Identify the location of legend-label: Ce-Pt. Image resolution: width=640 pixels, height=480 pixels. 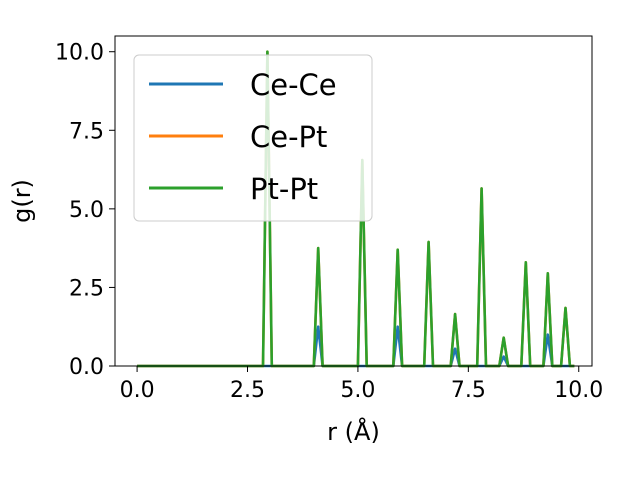
(288, 137).